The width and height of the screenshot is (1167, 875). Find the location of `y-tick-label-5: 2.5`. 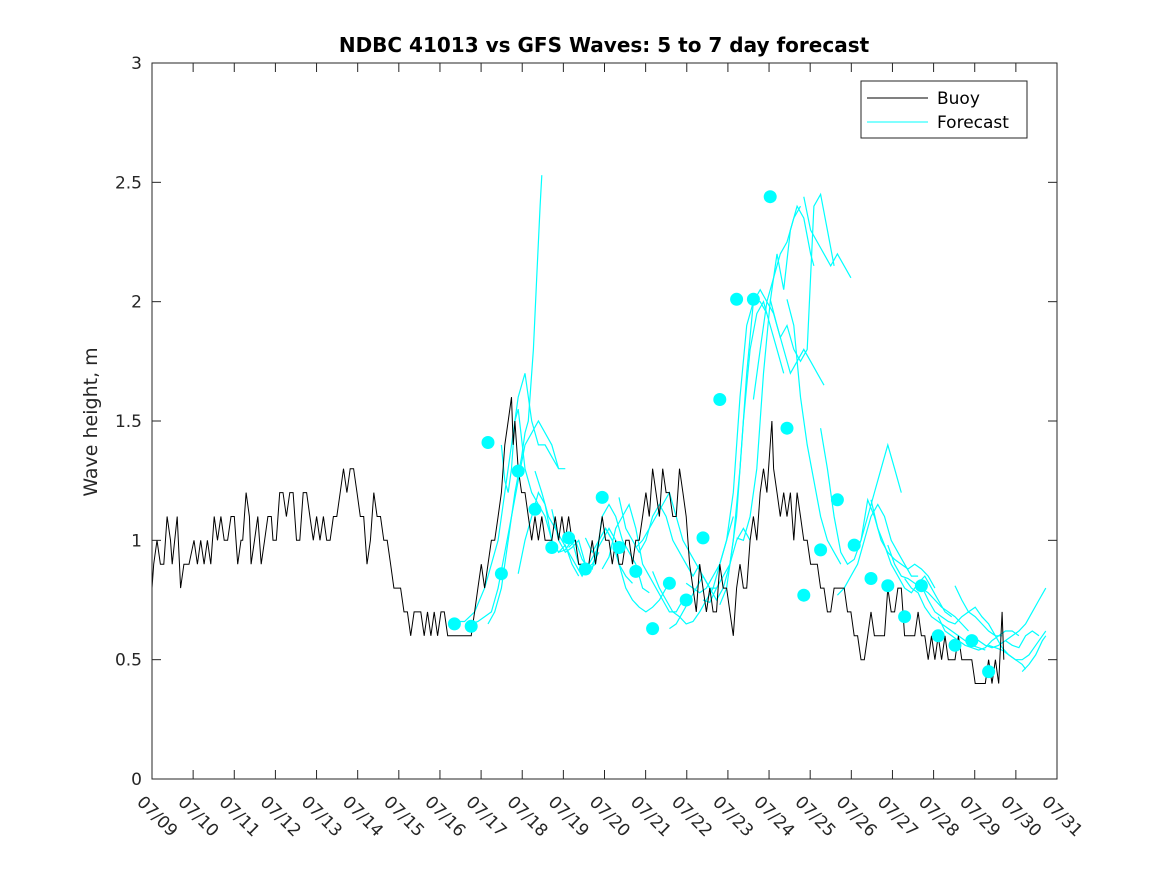

y-tick-label-5: 2.5 is located at coordinates (128, 183).